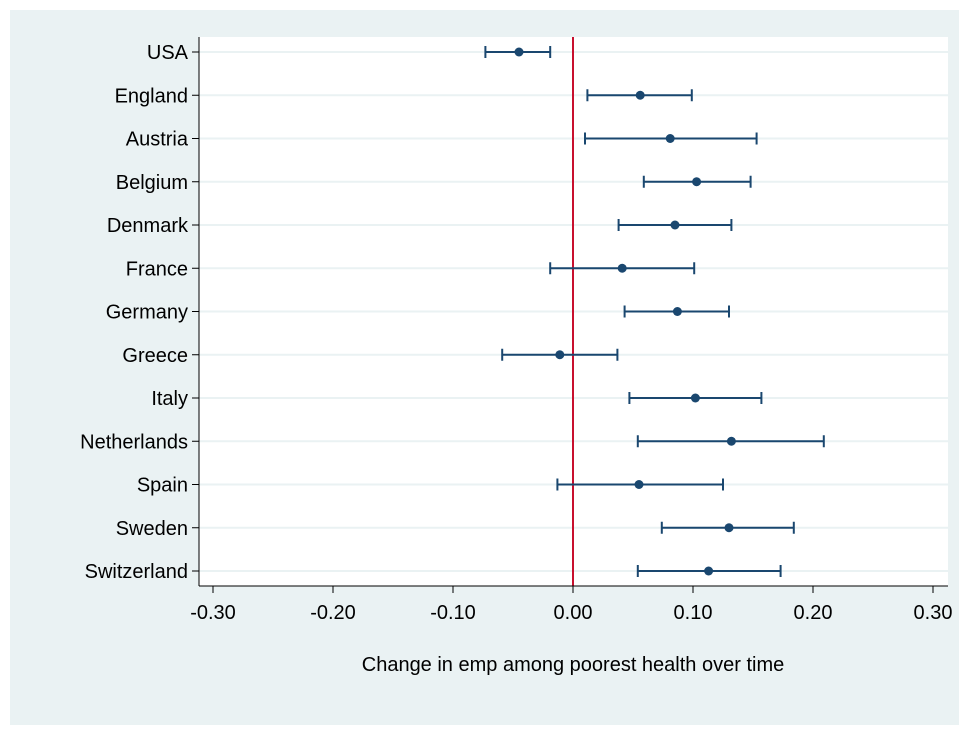  Describe the element at coordinates (573, 613) in the screenshot. I see `x-tick-label: 0.00` at that location.